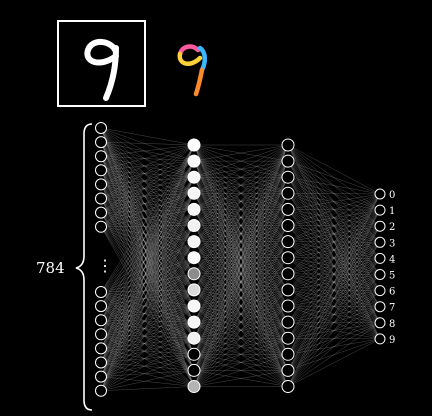 This screenshot has height=416, width=432. I want to click on input-count-label: 784, so click(50, 268).